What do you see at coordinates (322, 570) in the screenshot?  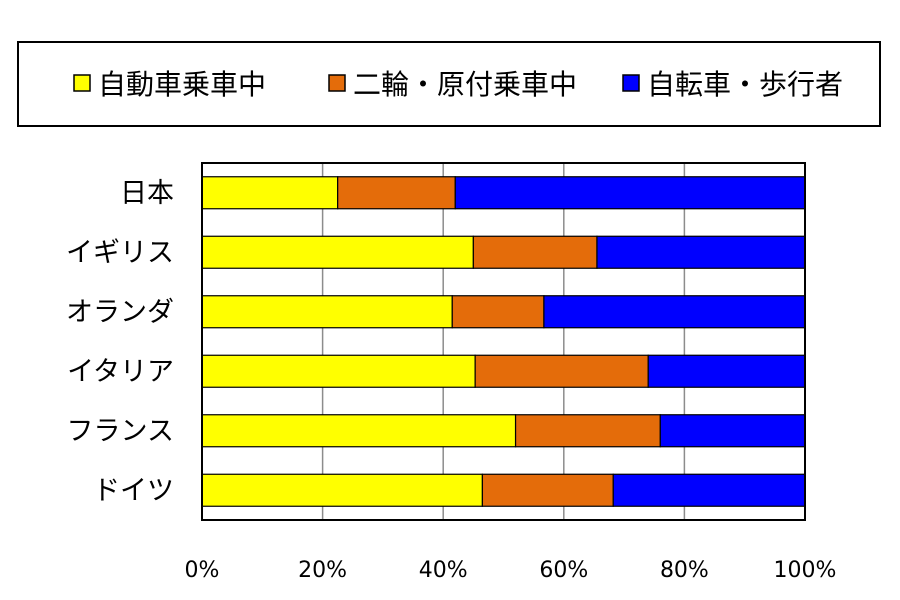 I see `x-tick-label-1: 20%` at bounding box center [322, 570].